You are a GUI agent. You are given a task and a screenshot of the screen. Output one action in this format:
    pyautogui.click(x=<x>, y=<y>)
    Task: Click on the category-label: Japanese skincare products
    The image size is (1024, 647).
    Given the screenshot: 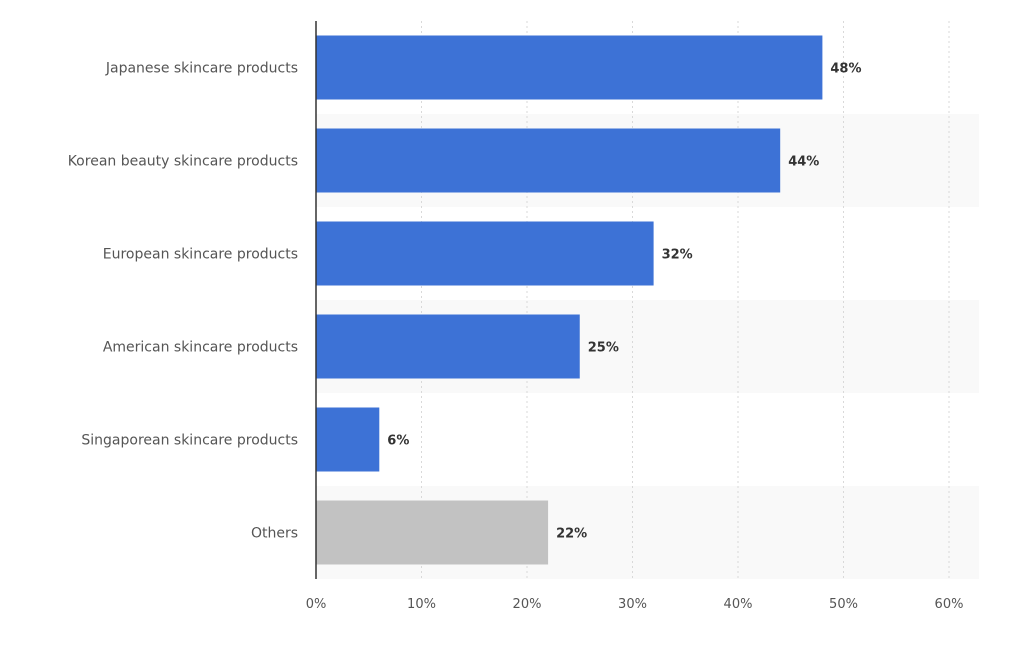 What is the action you would take?
    pyautogui.click(x=201, y=69)
    